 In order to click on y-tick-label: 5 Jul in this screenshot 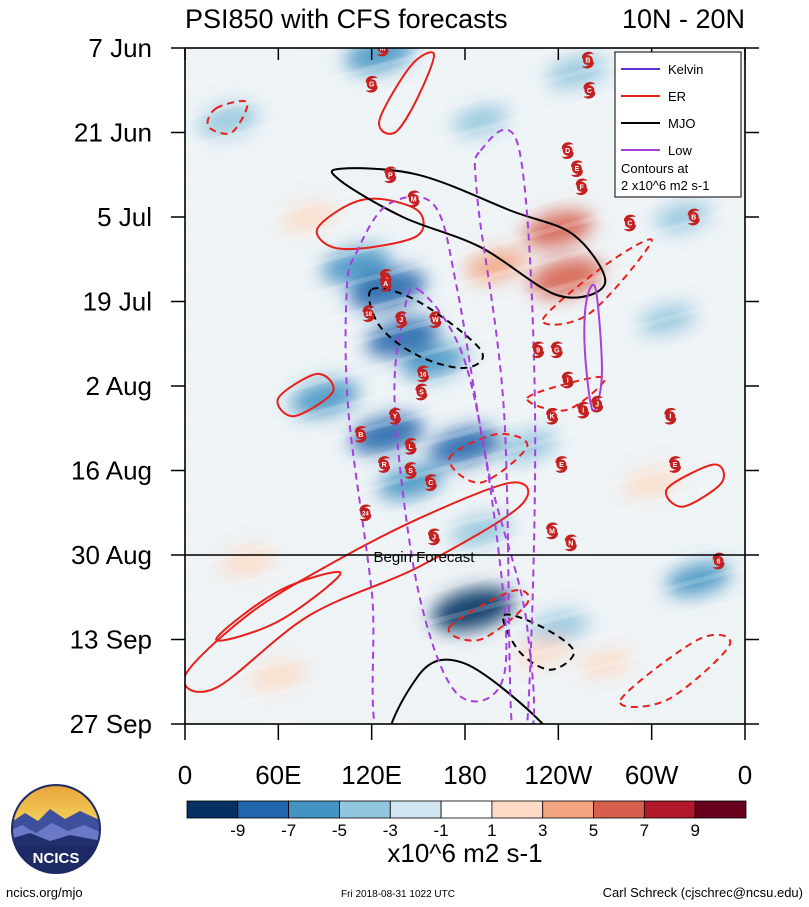, I will do `click(124, 217)`.